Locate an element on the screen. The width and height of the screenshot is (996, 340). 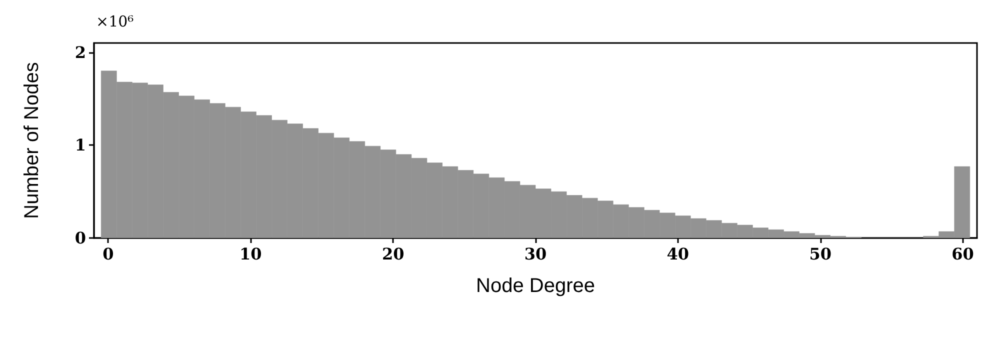
y-axis-title: Number of Nodes is located at coordinates (32, 140).